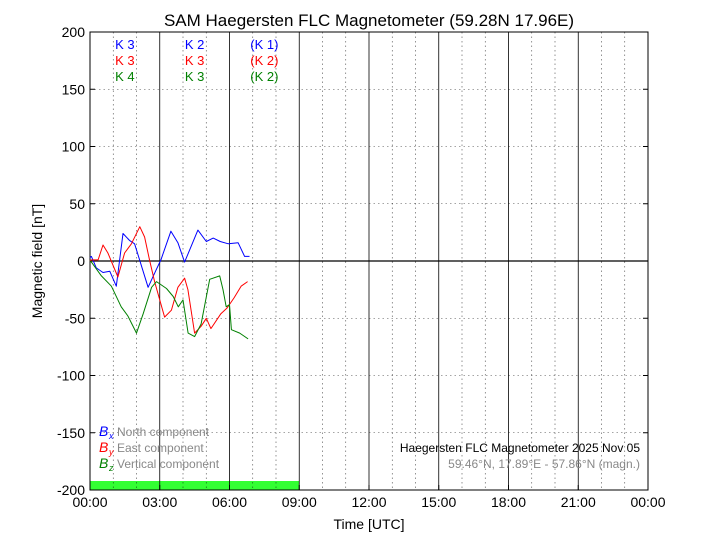  Describe the element at coordinates (578, 502) in the screenshot. I see `x-tick-label: 21:00` at that location.